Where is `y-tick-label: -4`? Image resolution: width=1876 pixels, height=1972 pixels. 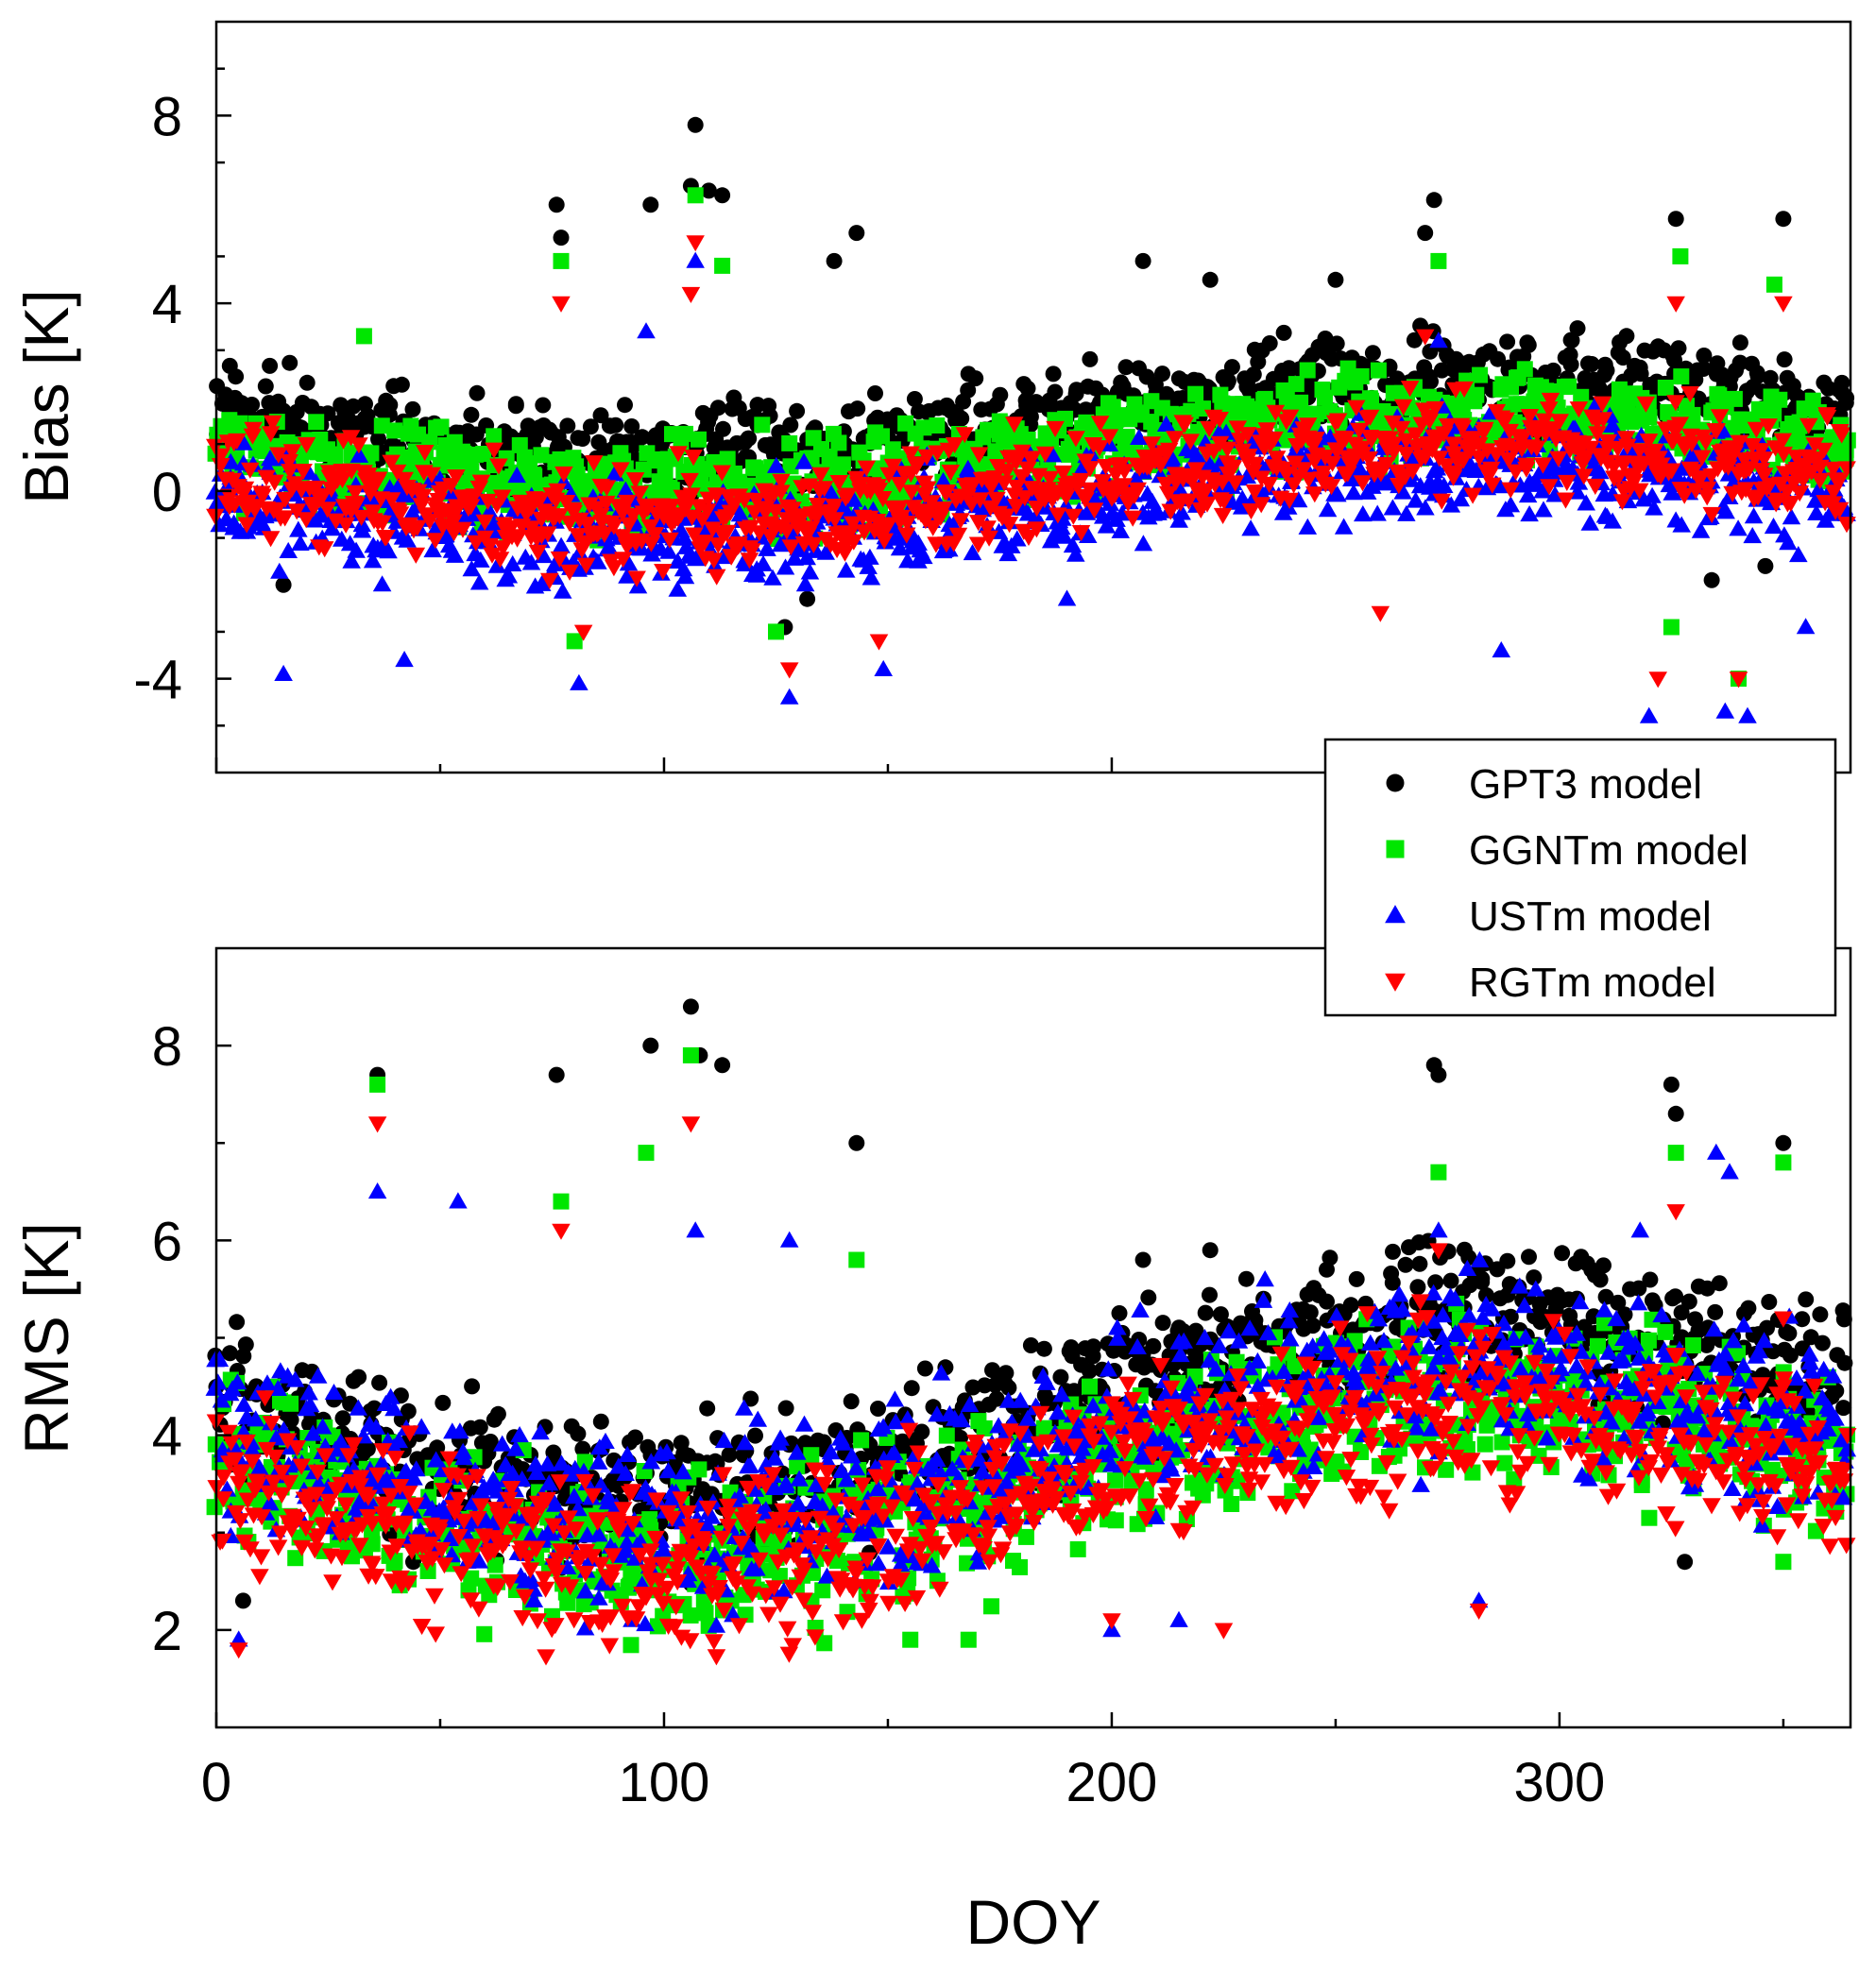 y-tick-label: -4 is located at coordinates (158, 680).